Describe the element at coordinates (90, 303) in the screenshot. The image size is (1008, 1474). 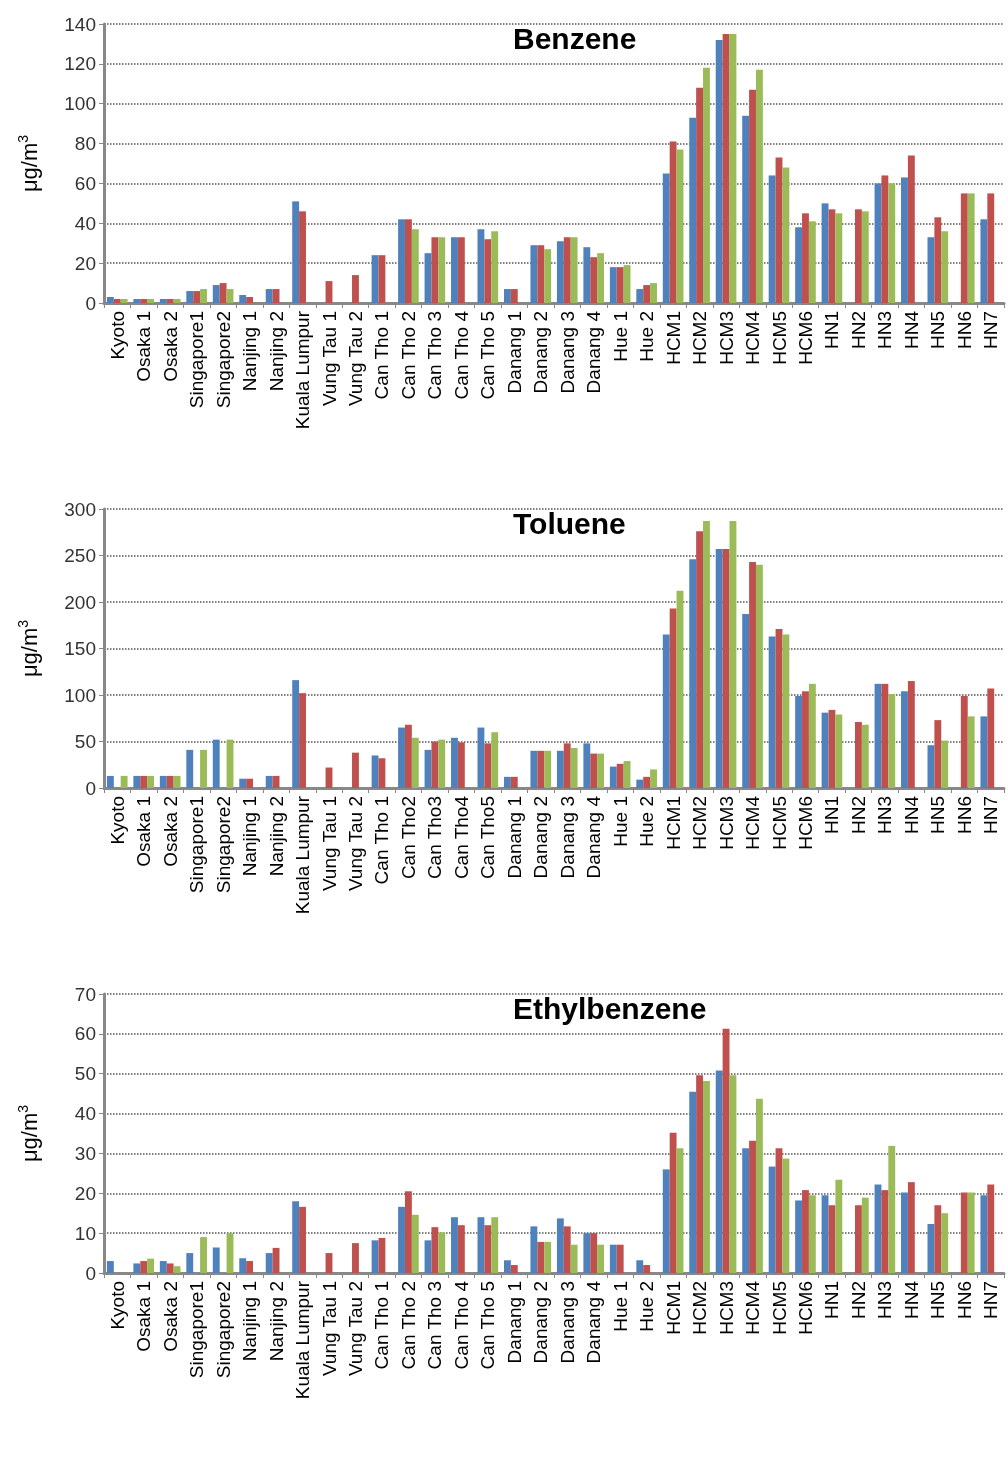
I see `y-tick-label: 0` at that location.